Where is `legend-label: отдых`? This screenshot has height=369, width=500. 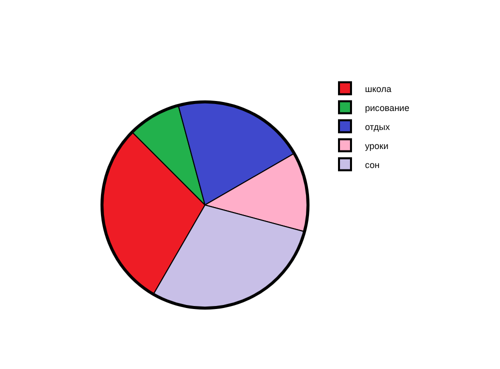 legend-label: отдых is located at coordinates (377, 127).